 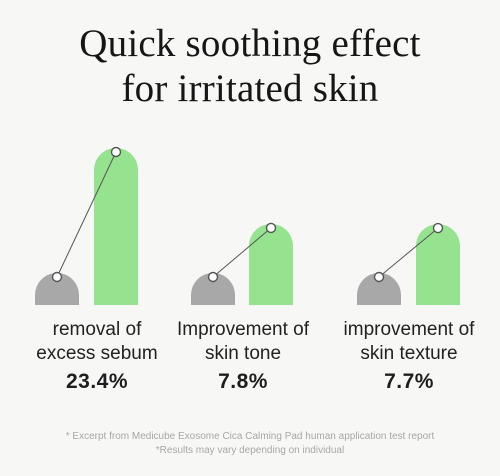 What do you see at coordinates (97, 381) in the screenshot?
I see `category-value-1: 23.4%` at bounding box center [97, 381].